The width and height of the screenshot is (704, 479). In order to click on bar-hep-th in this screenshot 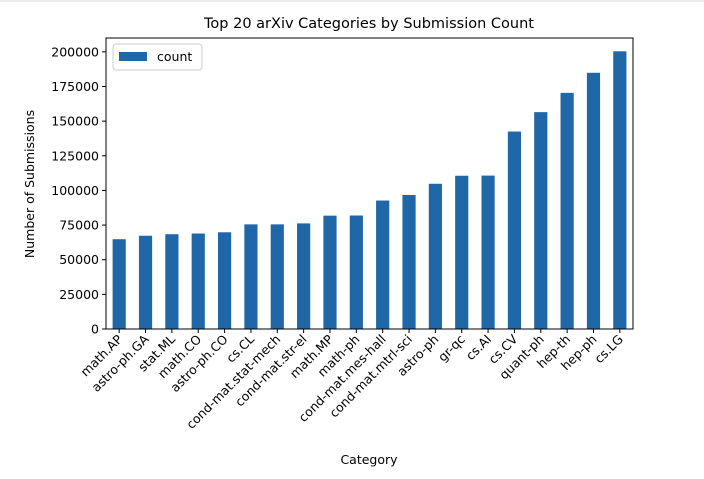, I will do `click(567, 211)`.